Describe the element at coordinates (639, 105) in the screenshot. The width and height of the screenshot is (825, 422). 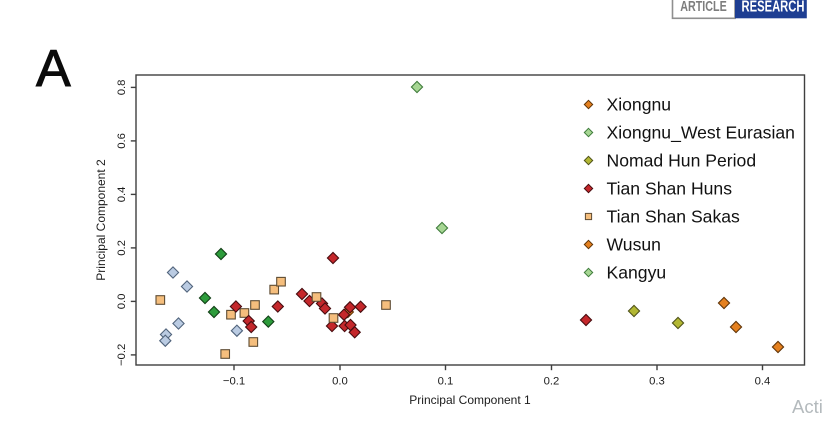
I see `svg-text: Xiongnu` at that location.